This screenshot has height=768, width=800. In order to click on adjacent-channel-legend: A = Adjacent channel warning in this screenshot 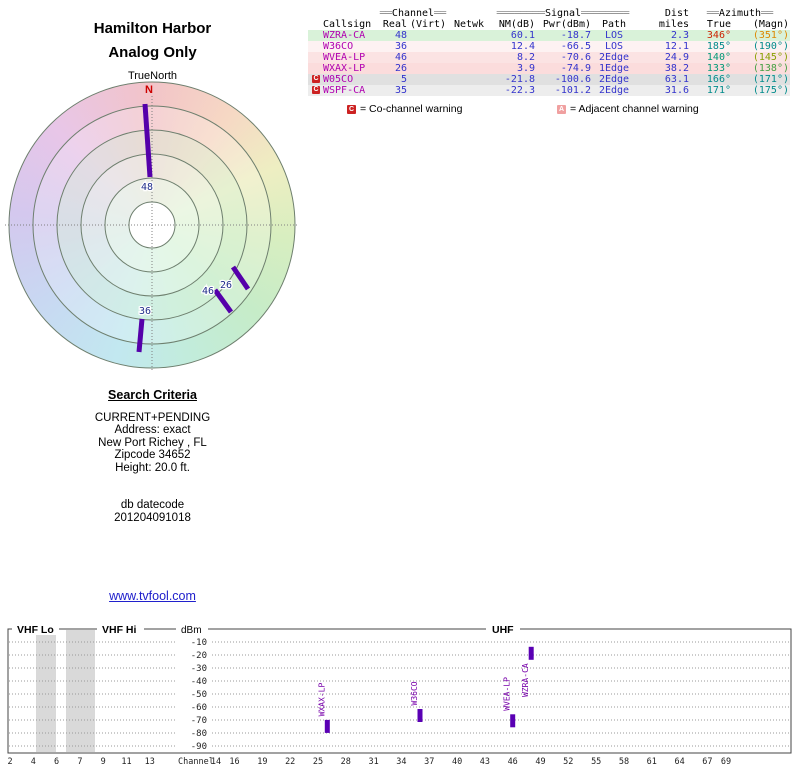, I will do `click(628, 109)`.